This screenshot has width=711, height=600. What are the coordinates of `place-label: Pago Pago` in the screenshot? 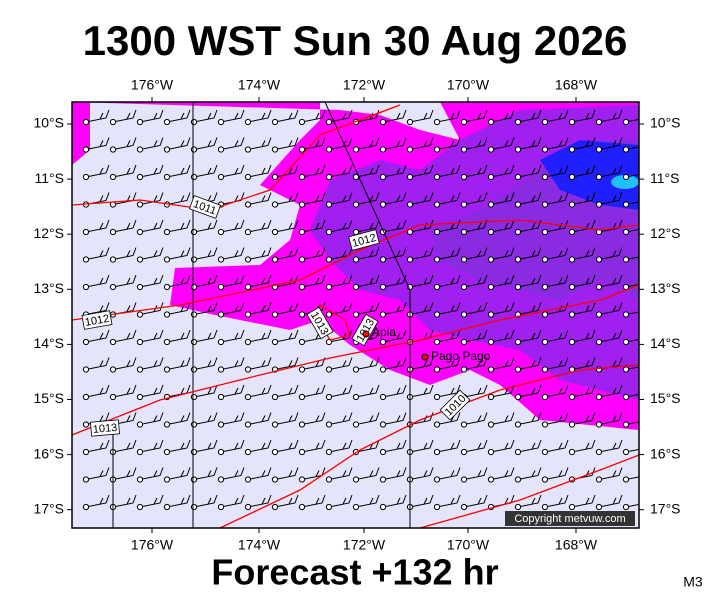 It's located at (461, 356).